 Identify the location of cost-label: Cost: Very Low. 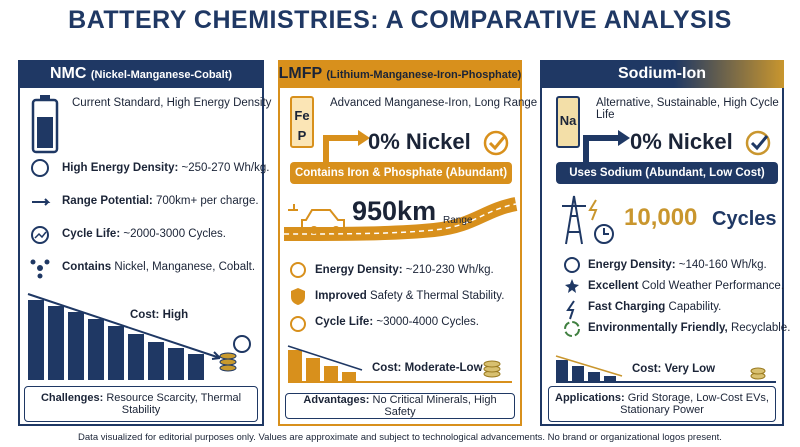
(674, 369).